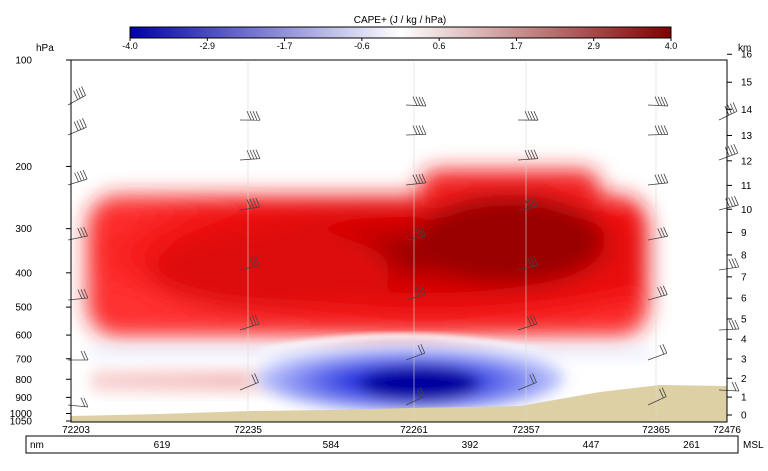 This screenshot has height=471, width=768. Describe the element at coordinates (747, 83) in the screenshot. I see `right-axis-tick-label: 15` at that location.